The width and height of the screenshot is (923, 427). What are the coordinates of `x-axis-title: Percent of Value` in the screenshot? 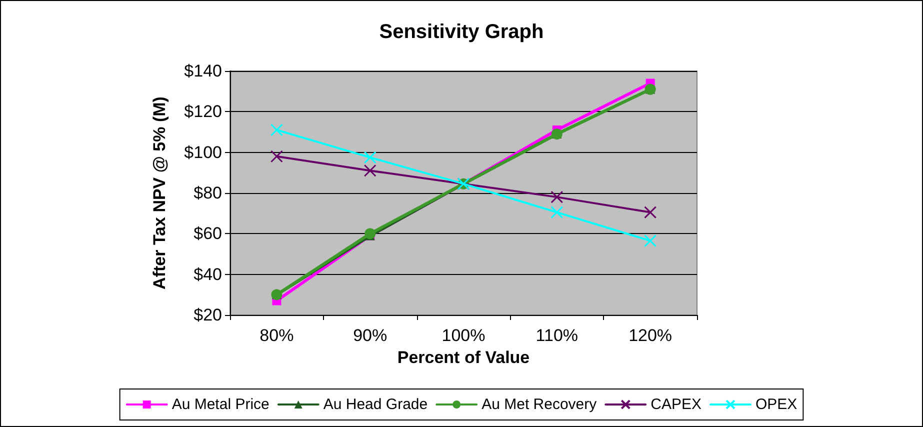 It's located at (463, 357).